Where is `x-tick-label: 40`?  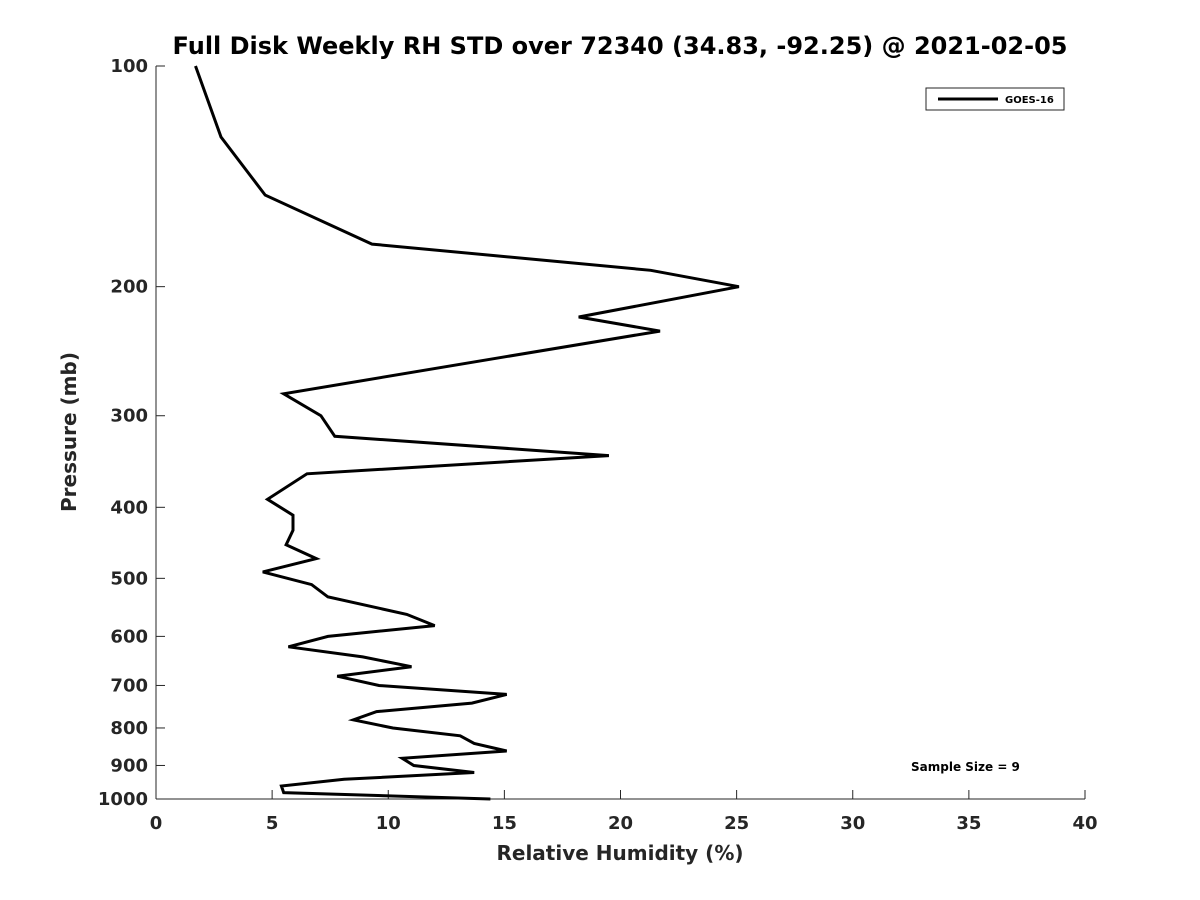
x-tick-label: 40 is located at coordinates (1084, 823).